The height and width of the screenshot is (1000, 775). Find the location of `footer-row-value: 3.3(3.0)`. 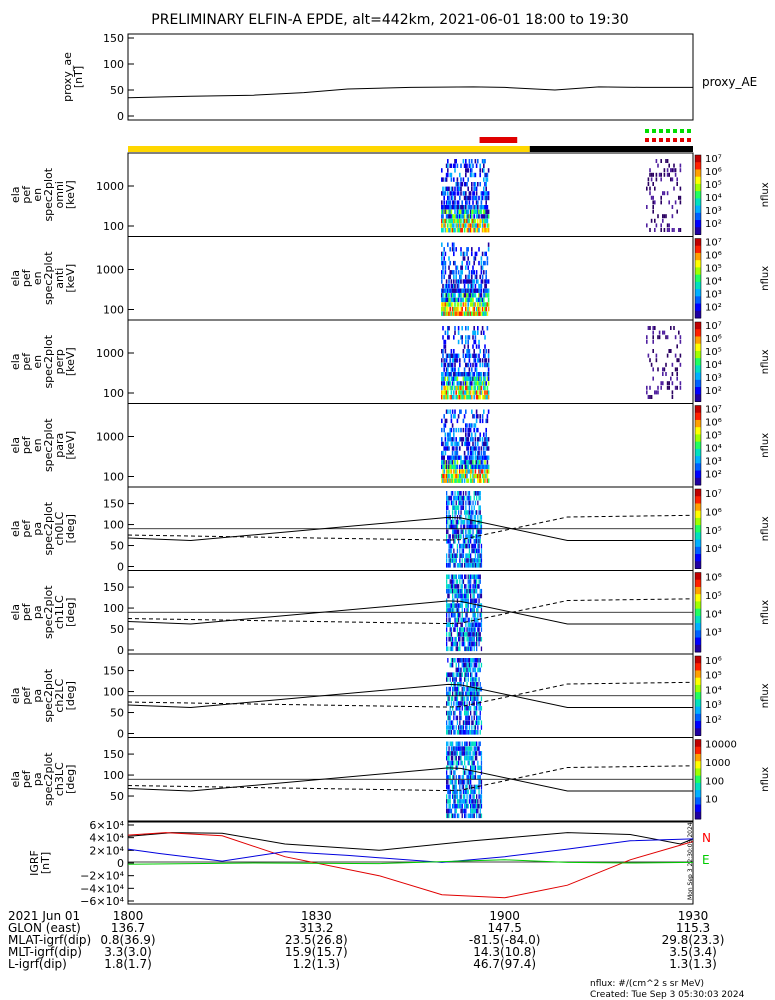

footer-row-value: 3.3(3.0) is located at coordinates (128, 952).